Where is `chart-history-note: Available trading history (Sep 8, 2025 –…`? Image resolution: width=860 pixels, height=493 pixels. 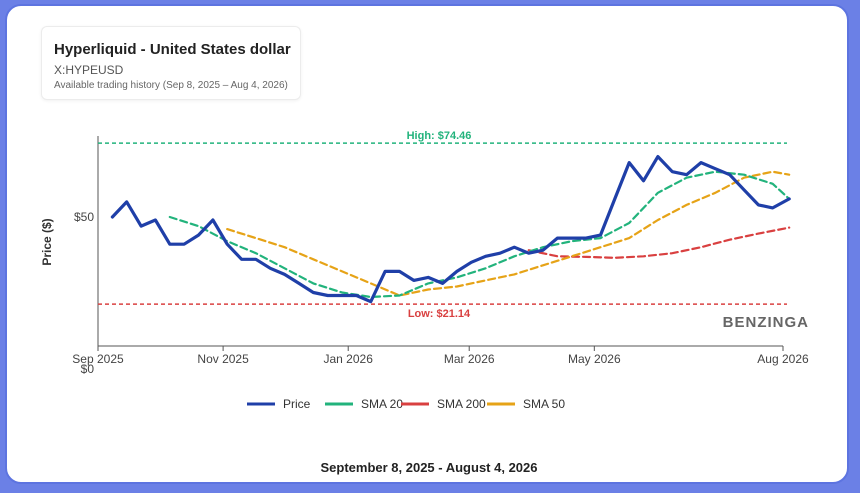
chart-history-note: Available trading history (Sep 8, 2025 –… is located at coordinates (171, 85).